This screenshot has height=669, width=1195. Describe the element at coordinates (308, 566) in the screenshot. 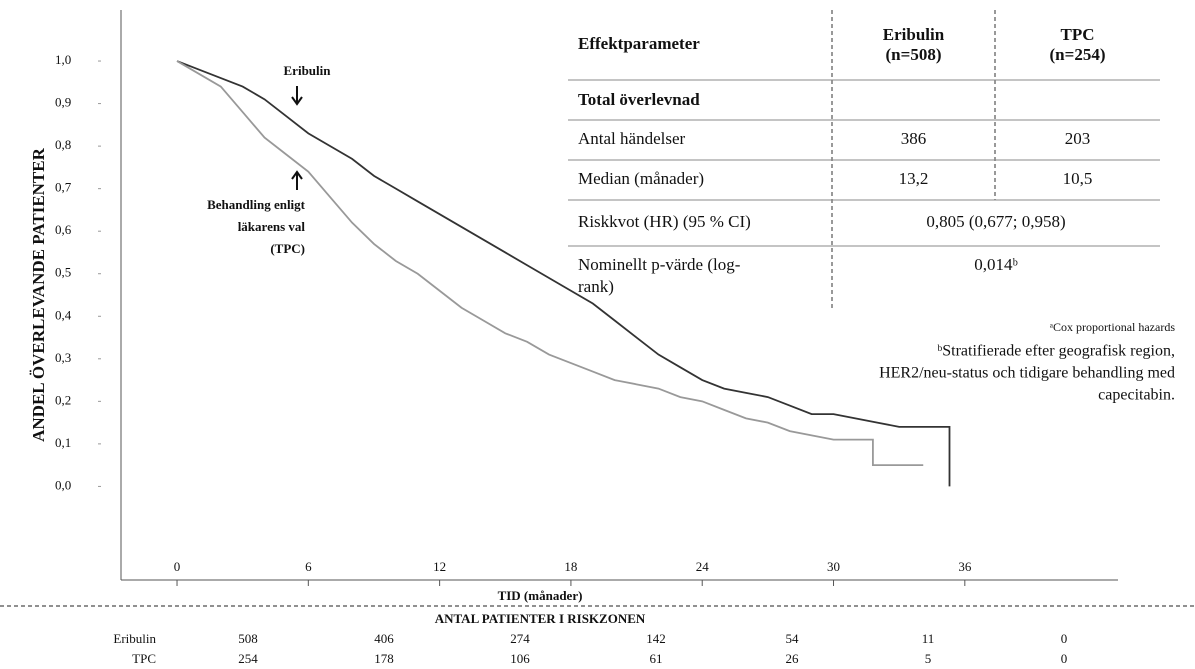

I see `x-tick-label: 6` at that location.